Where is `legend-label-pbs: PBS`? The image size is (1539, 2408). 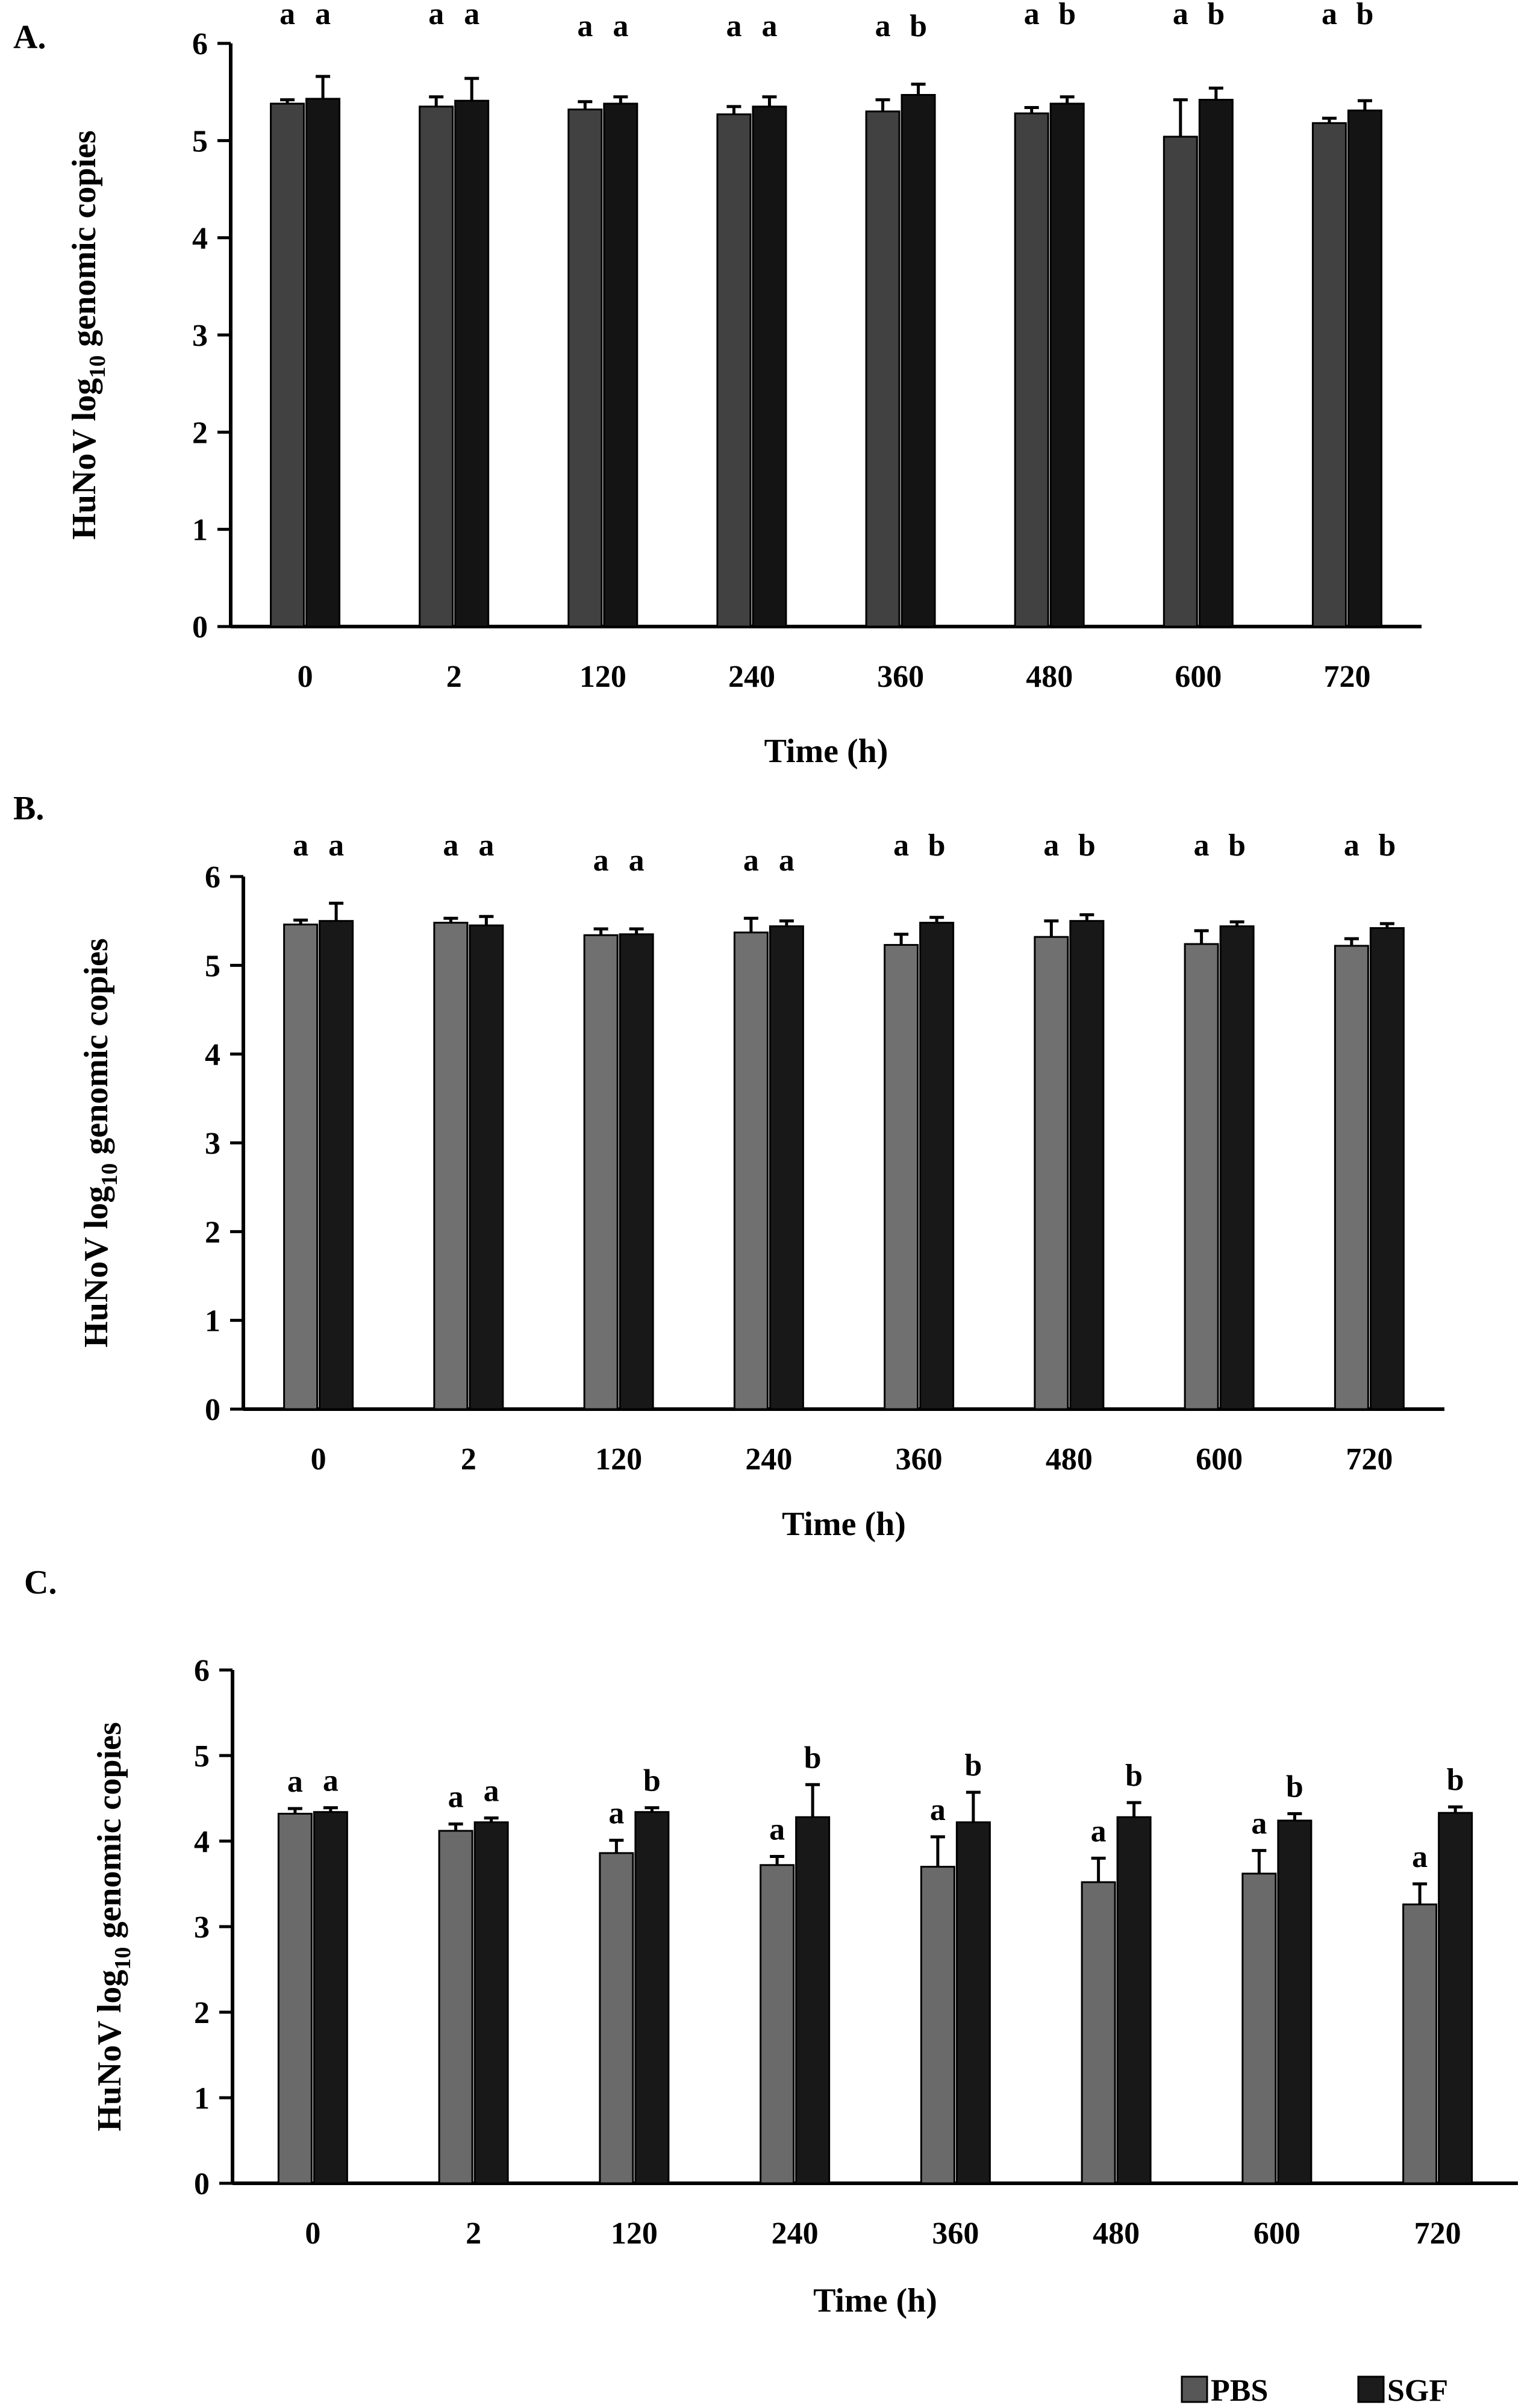 legend-label-pbs: PBS is located at coordinates (1239, 2391).